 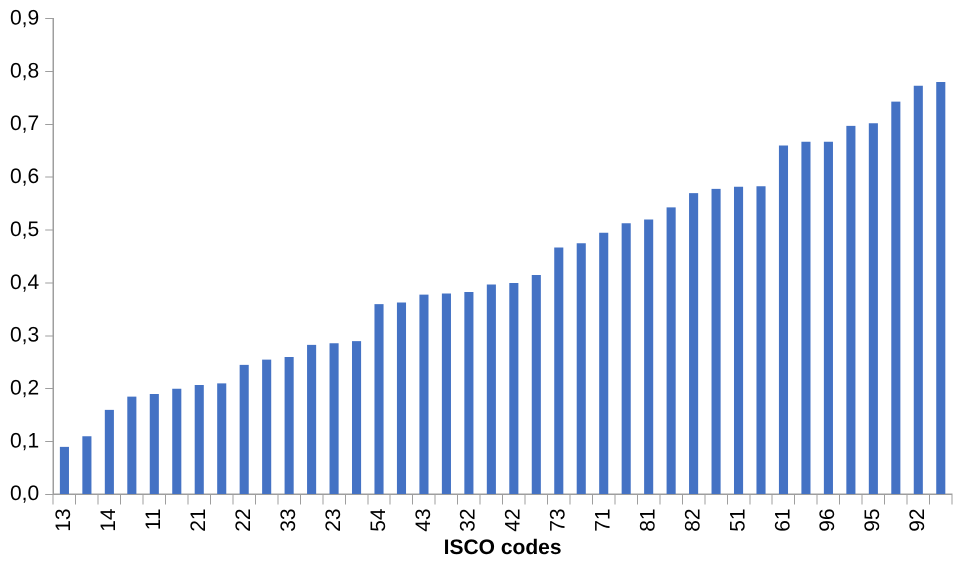 What do you see at coordinates (603, 520) in the screenshot?
I see `x-tick-label: 71` at bounding box center [603, 520].